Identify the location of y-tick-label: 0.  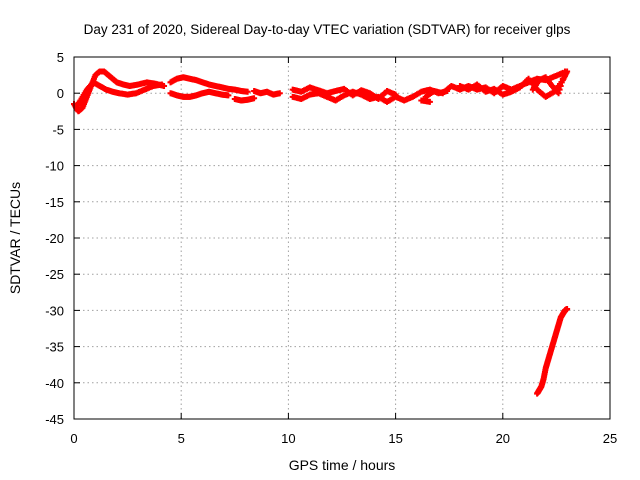
(60, 93).